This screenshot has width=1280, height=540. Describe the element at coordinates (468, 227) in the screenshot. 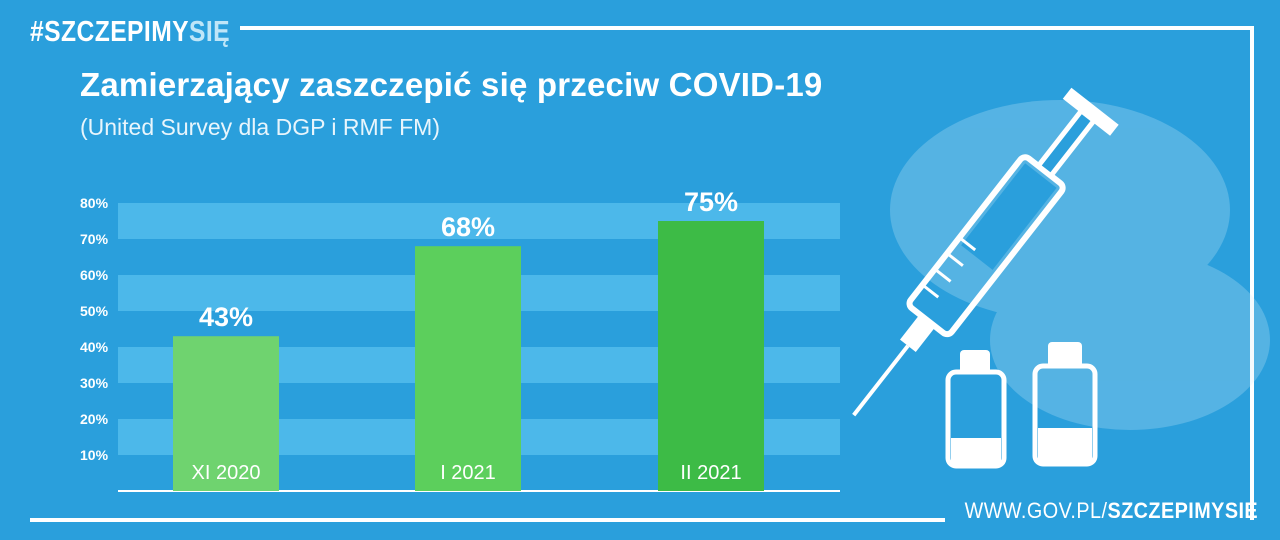

I see `bar-value-label: 68%` at that location.